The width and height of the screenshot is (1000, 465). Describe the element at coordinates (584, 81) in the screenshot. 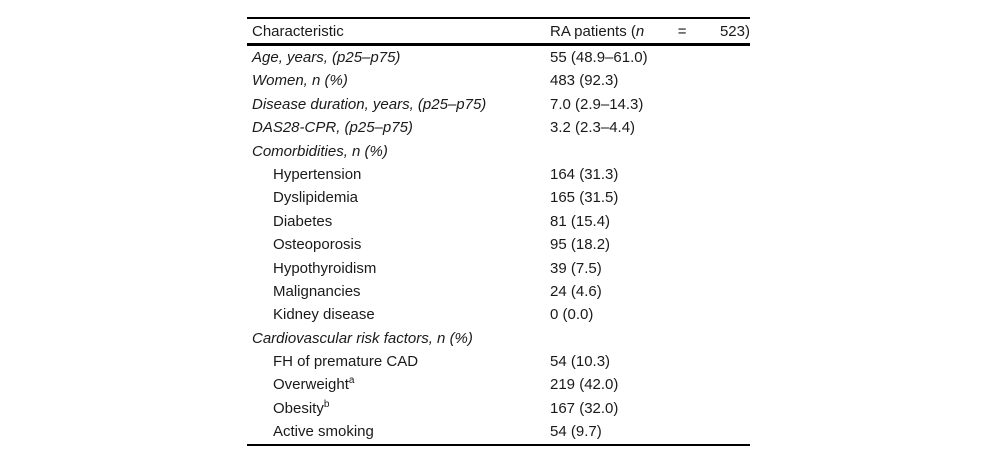

I see `value-cell: 483 (92.3)` at that location.